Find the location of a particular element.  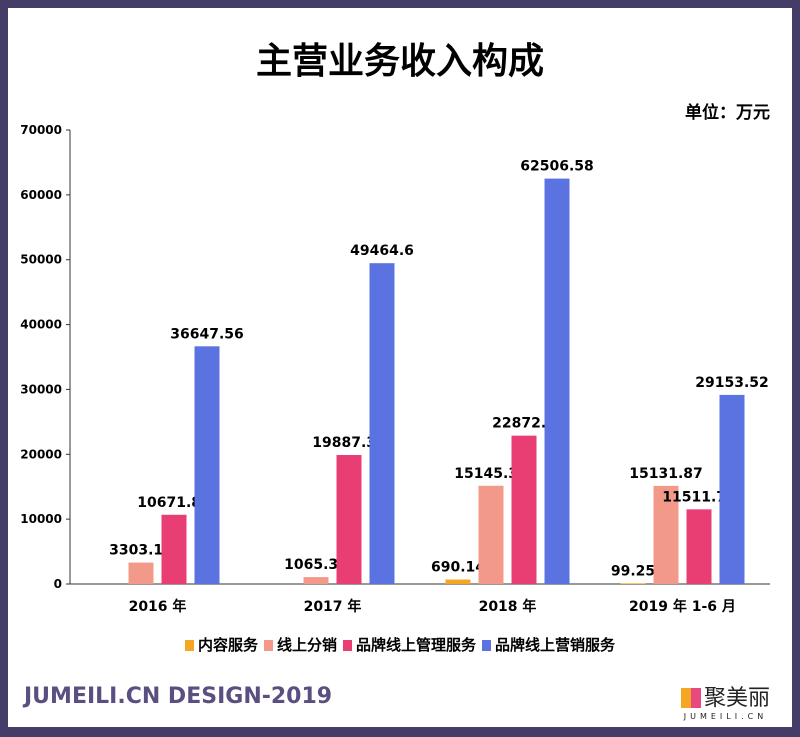

y-tick-label: 70000 is located at coordinates (41, 130).